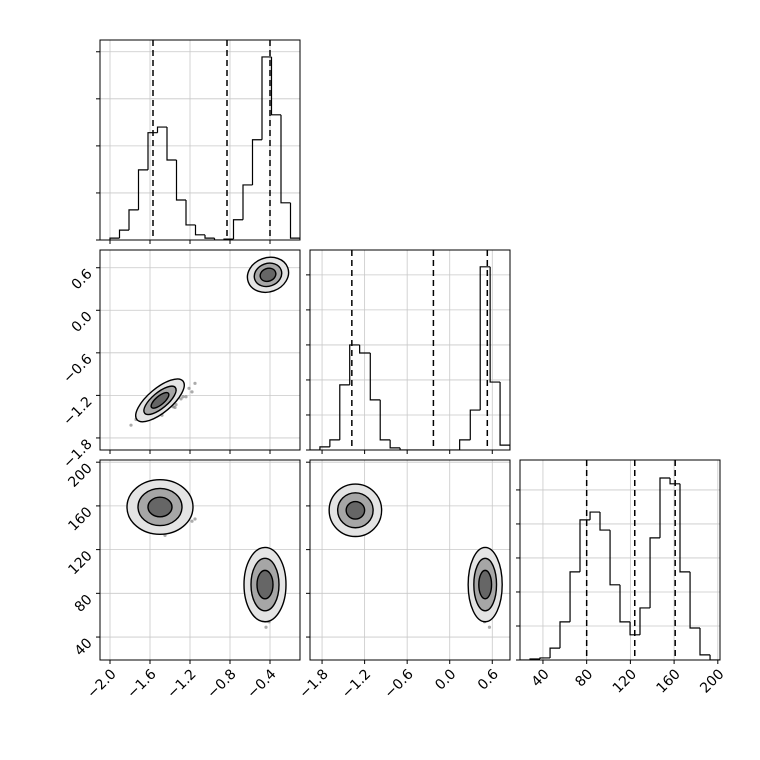 The width and height of the screenshot is (760, 760). I want to click on y-tick-label: 40, so click(84, 647).